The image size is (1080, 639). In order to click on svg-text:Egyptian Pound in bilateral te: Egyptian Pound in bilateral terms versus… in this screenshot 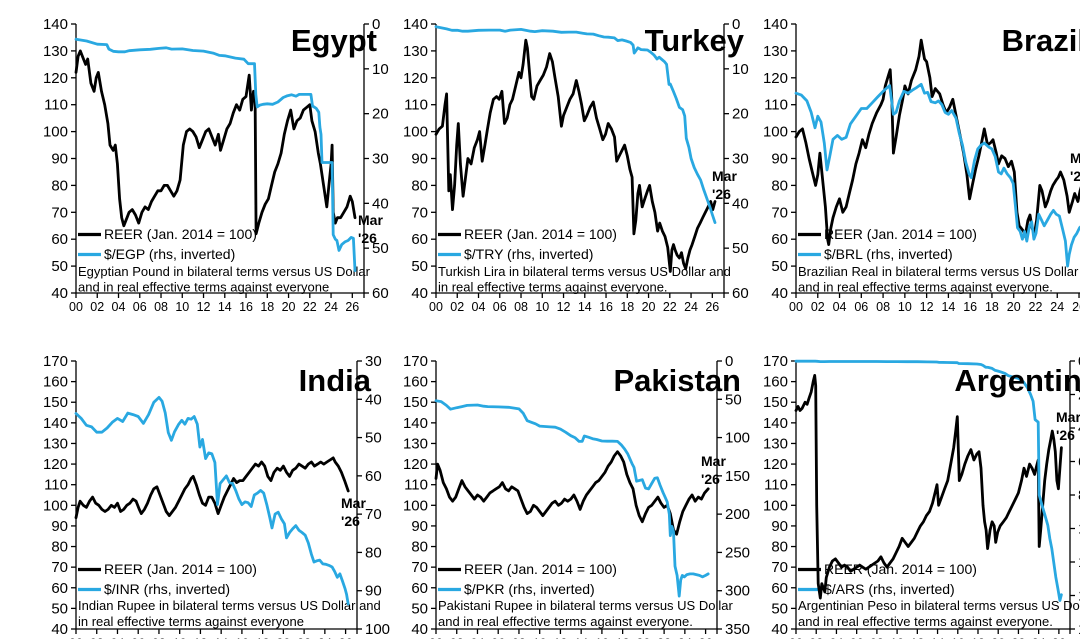, I will do `click(224, 271)`.